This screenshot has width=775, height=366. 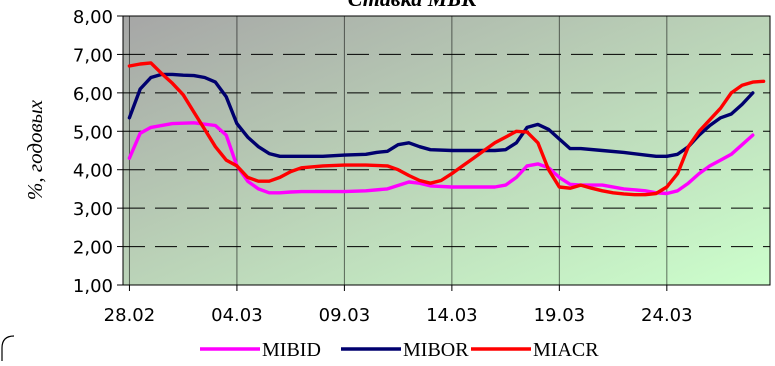 I want to click on y-tick-label: 3,00, so click(x=93, y=209).